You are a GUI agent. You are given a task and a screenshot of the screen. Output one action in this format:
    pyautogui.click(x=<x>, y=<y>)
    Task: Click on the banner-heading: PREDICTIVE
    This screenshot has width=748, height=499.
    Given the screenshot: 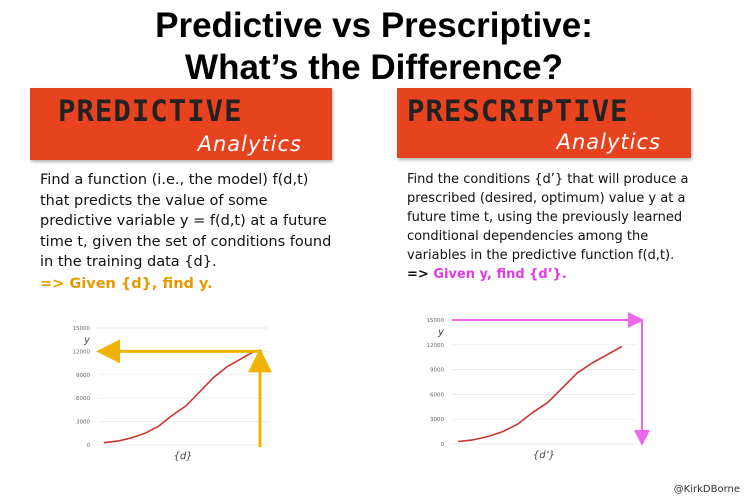 What is the action you would take?
    pyautogui.click(x=150, y=111)
    